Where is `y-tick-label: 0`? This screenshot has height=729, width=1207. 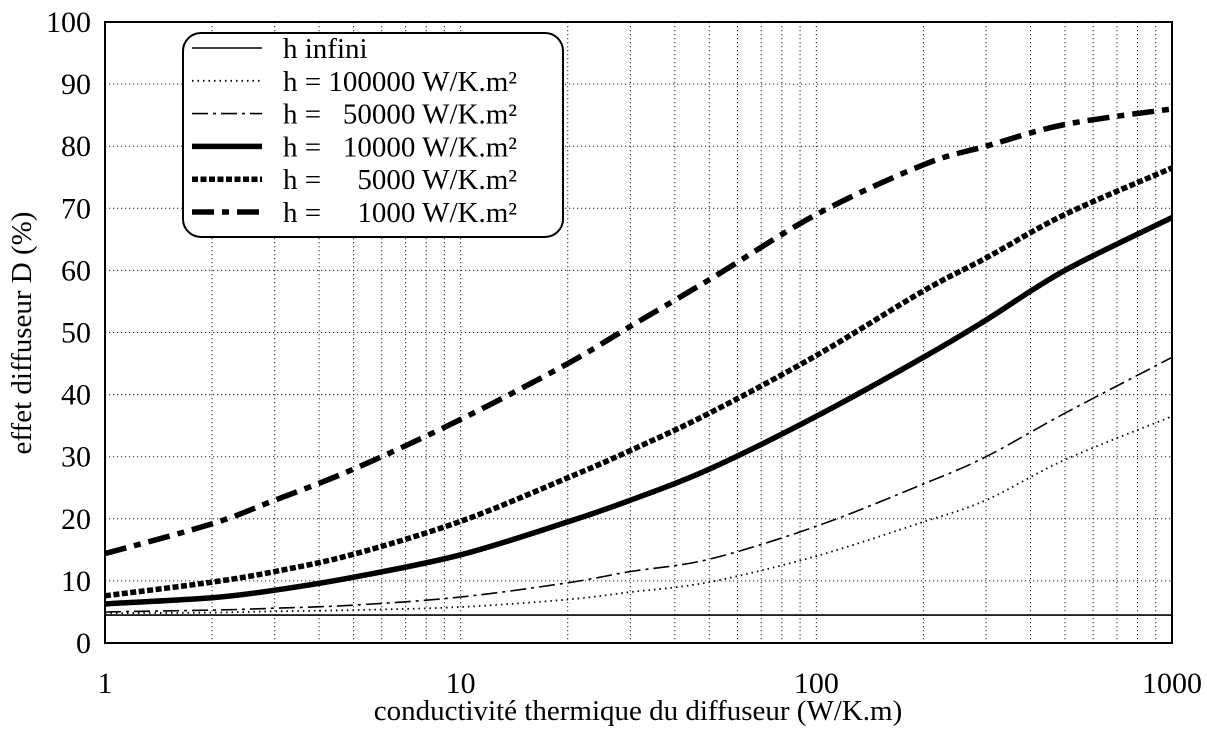 y-tick-label: 0 is located at coordinates (83, 643).